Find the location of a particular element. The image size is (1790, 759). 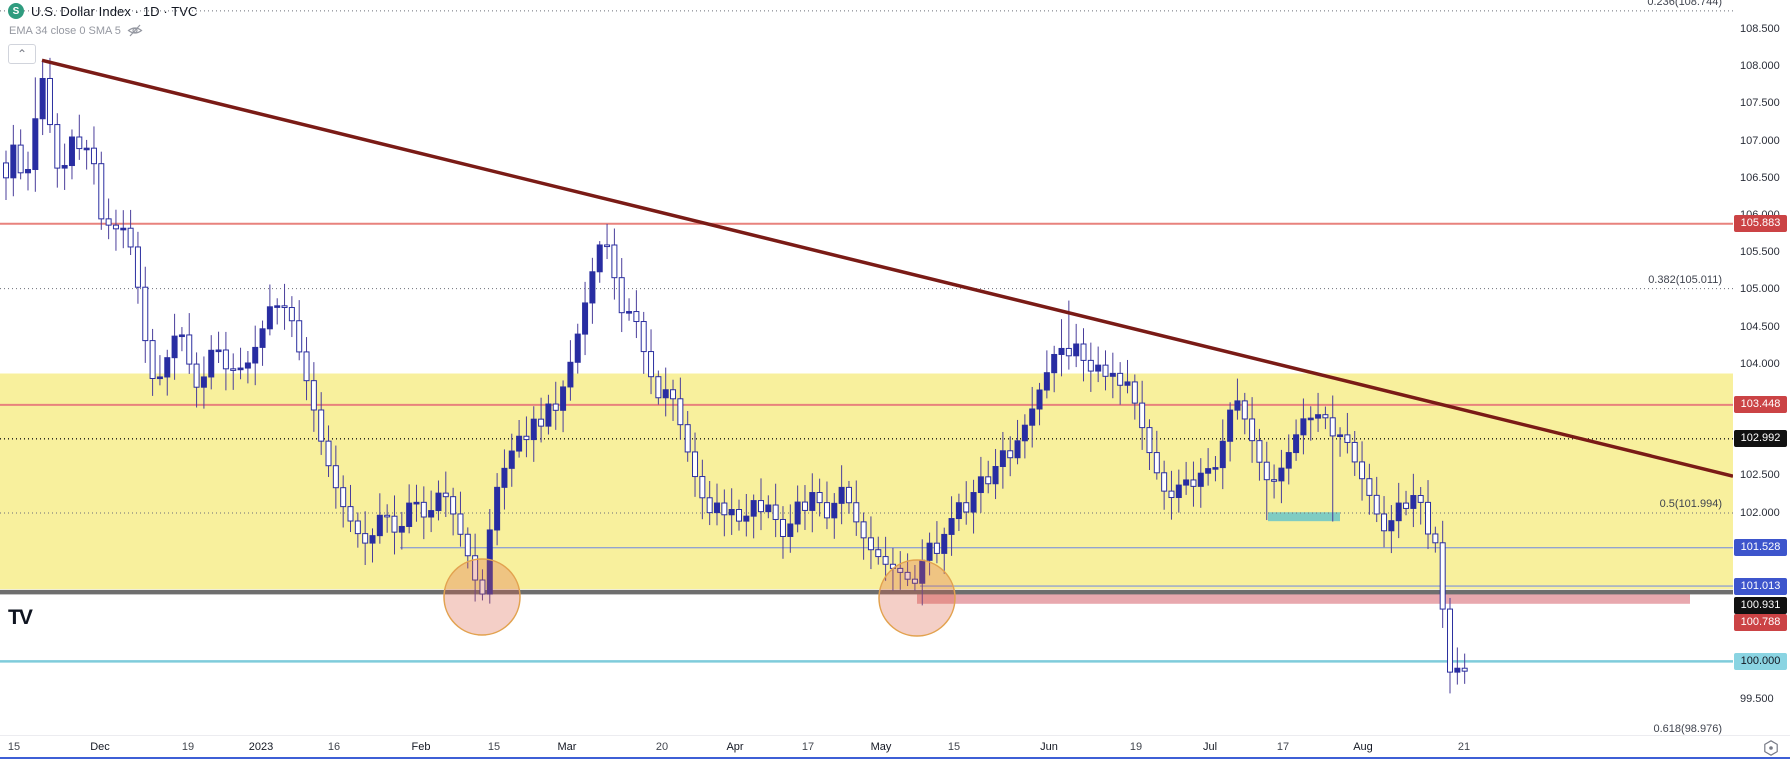

indicator-label: EMA 34 close 0 SMA 5 is located at coordinates (65, 30).